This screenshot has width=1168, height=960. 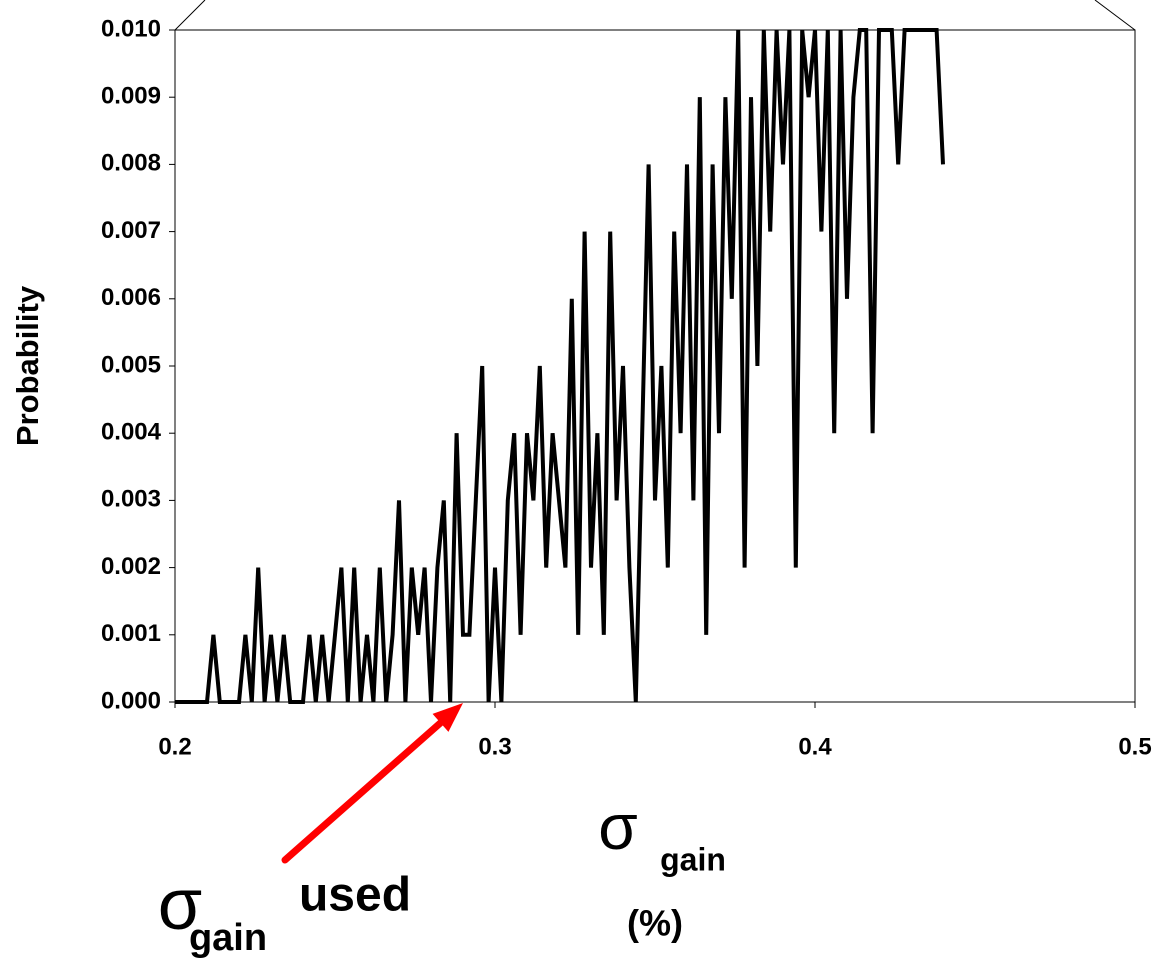 I want to click on y-axis-label: Probability, so click(x=27, y=365).